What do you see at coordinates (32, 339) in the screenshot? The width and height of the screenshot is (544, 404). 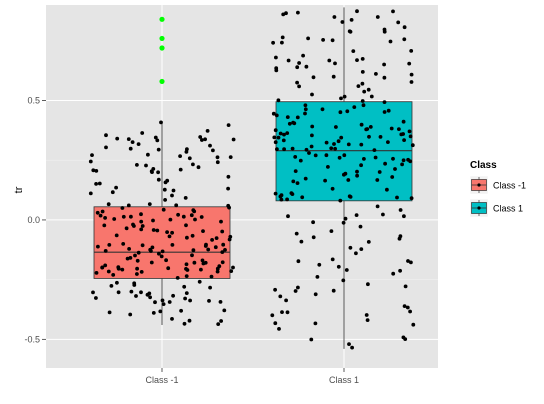 I see `y-tick-label: -0.5` at bounding box center [32, 339].